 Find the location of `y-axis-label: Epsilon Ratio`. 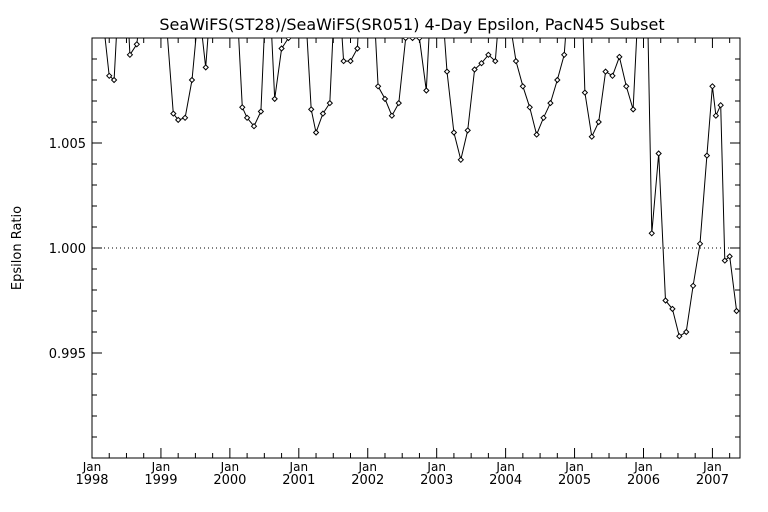

y-axis-label: Epsilon Ratio is located at coordinates (17, 248).